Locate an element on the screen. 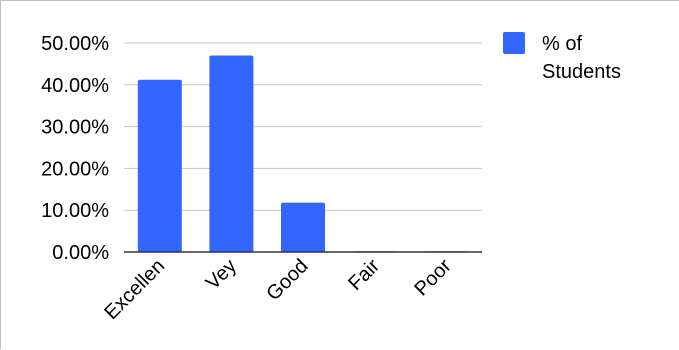  x-axis-category-labels: Excellen Vey Good Fair Poor is located at coordinates (278, 289).